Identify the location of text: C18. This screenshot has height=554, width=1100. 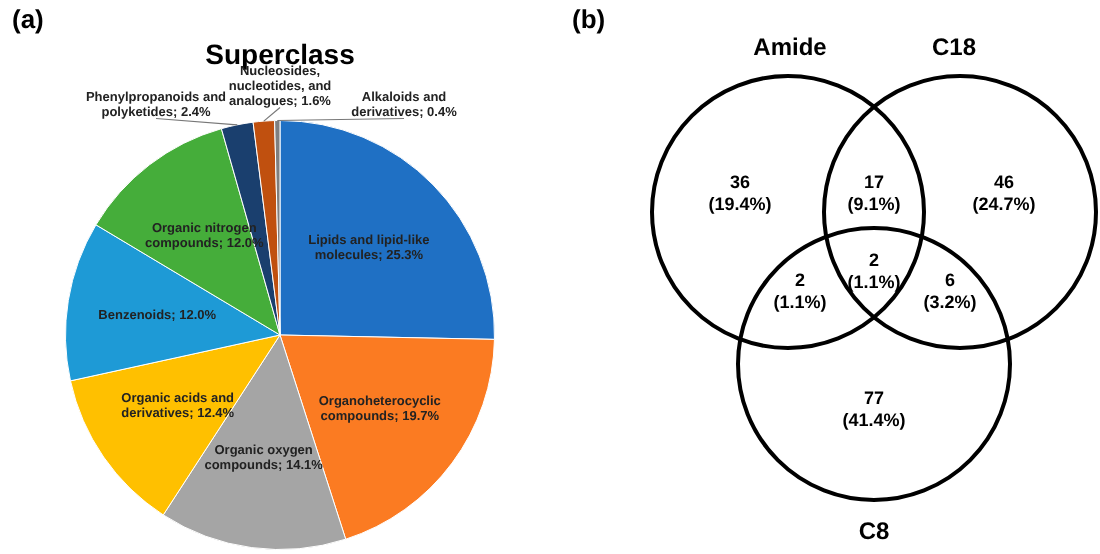
(954, 46).